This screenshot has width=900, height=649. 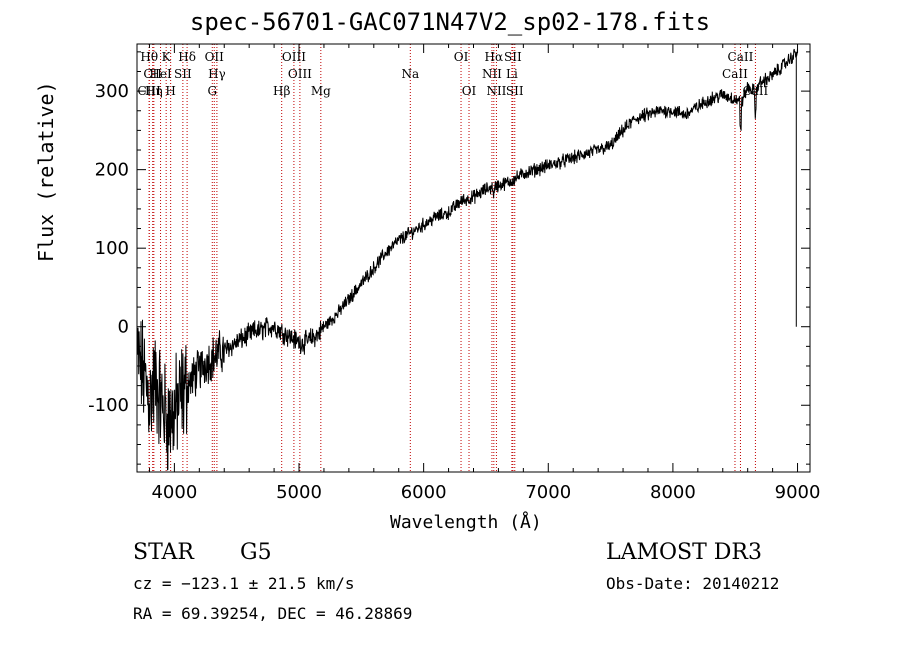 I want to click on spectral-line-label: K, so click(x=167, y=57).